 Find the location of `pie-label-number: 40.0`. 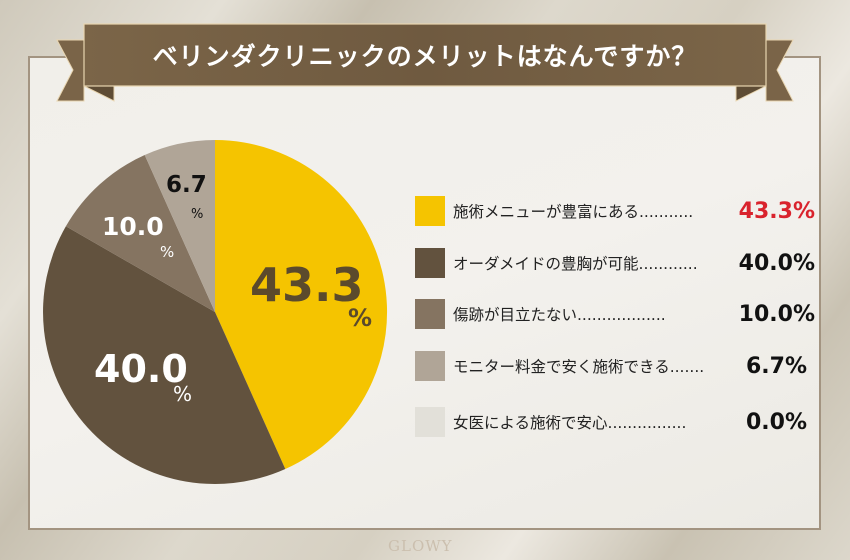

pie-label-number: 40.0 is located at coordinates (141, 369).